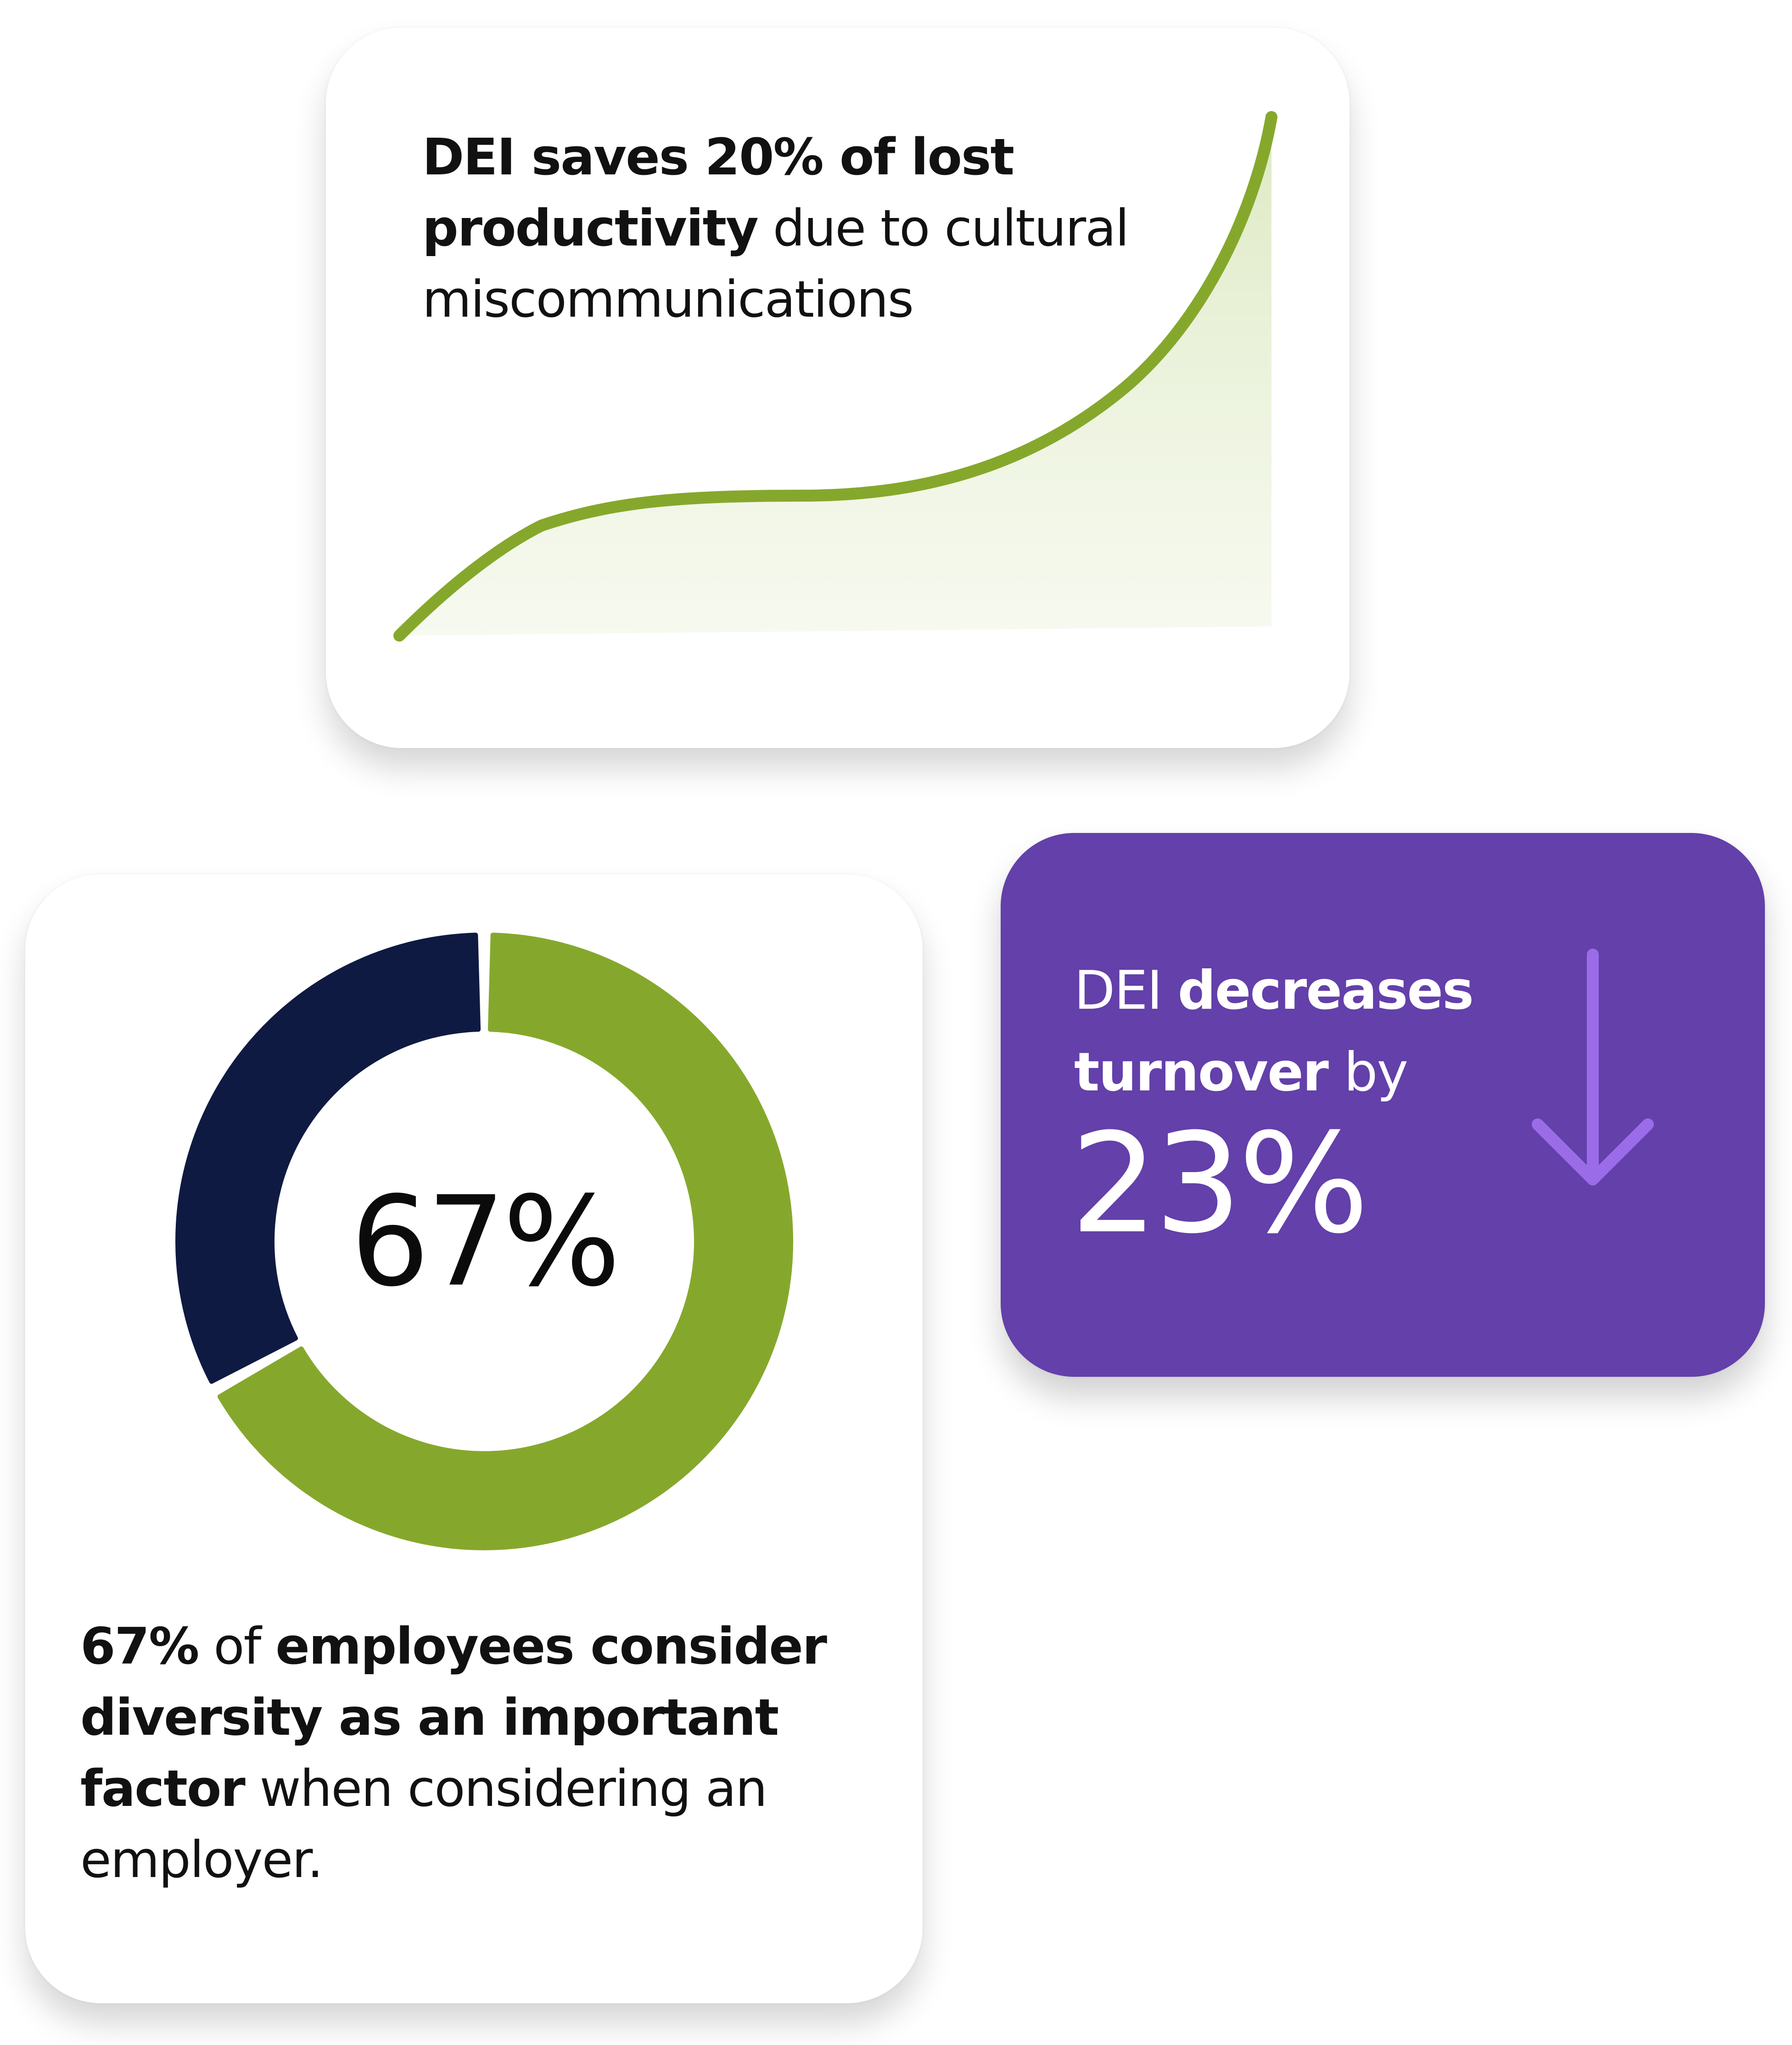 Image resolution: width=1792 pixels, height=2045 pixels. What do you see at coordinates (1126, 991) in the screenshot?
I see `turnover-plain-lead: DEI` at bounding box center [1126, 991].